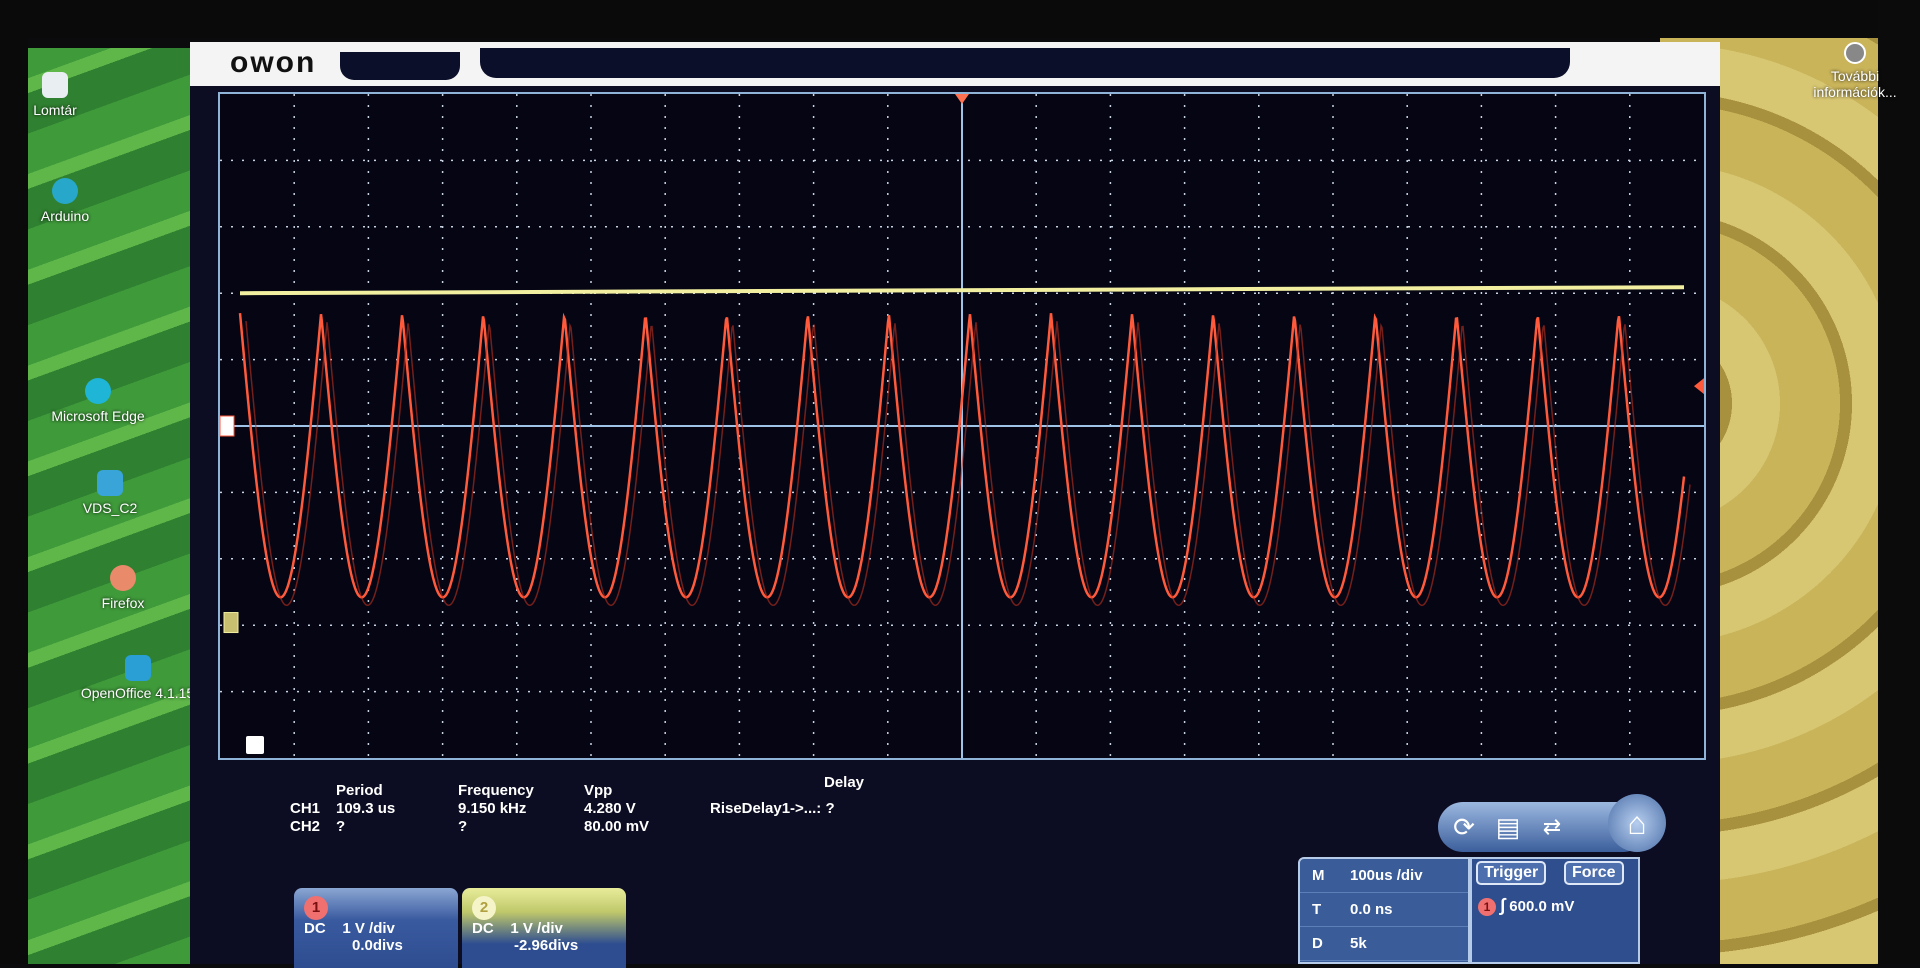 Image resolution: width=1920 pixels, height=968 pixels. I want to click on d-value: 5k, so click(1358, 943).